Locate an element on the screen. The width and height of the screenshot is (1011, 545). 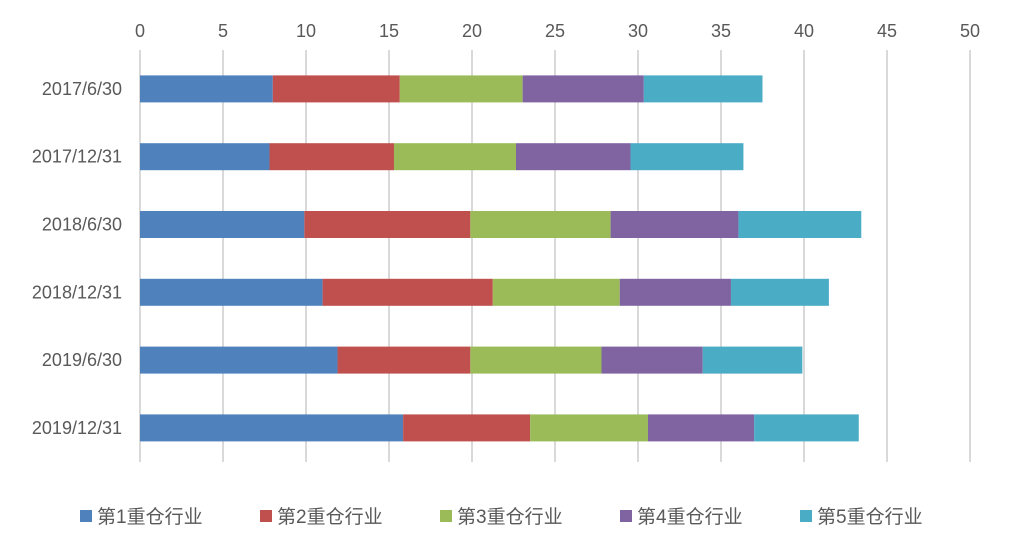
legend-label: 第4重仓行业 is located at coordinates (690, 517).